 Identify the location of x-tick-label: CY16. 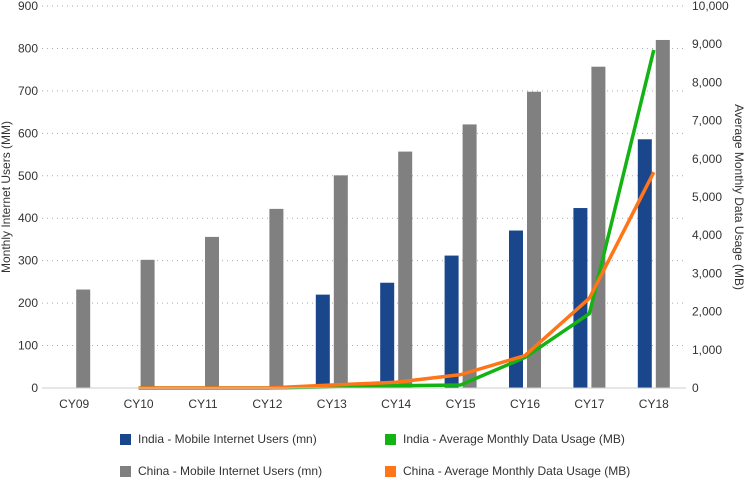
(525, 404).